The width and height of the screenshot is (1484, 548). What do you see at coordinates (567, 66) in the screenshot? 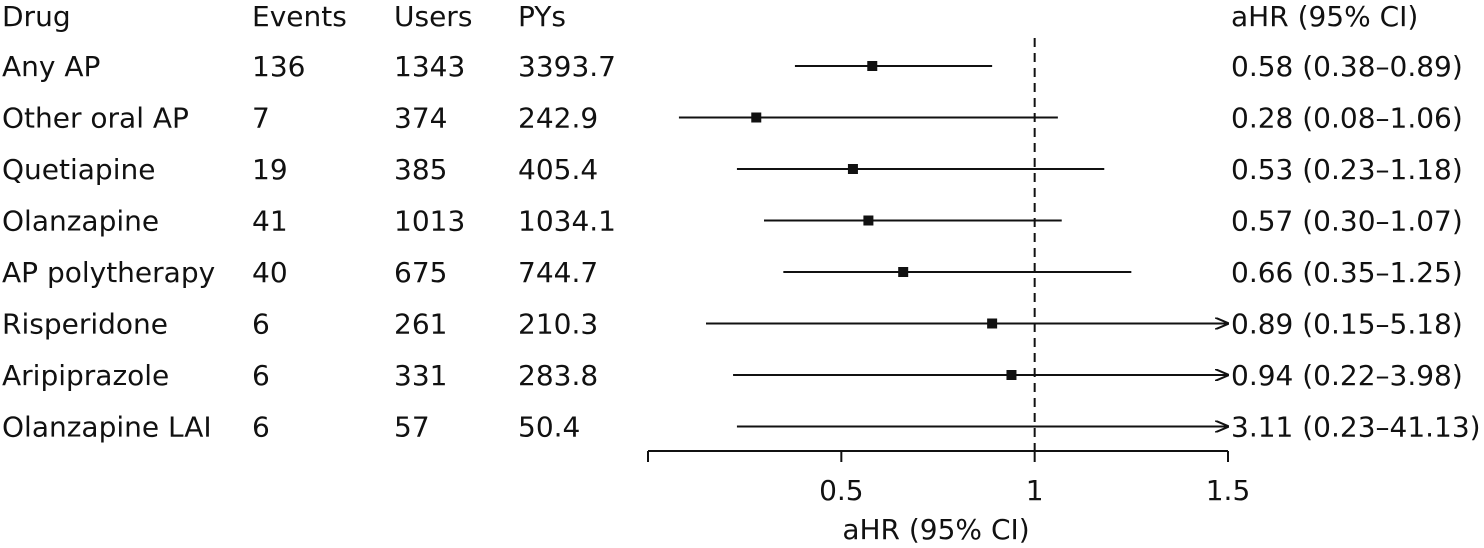
I see `pys-cell: 3393.7` at bounding box center [567, 66].